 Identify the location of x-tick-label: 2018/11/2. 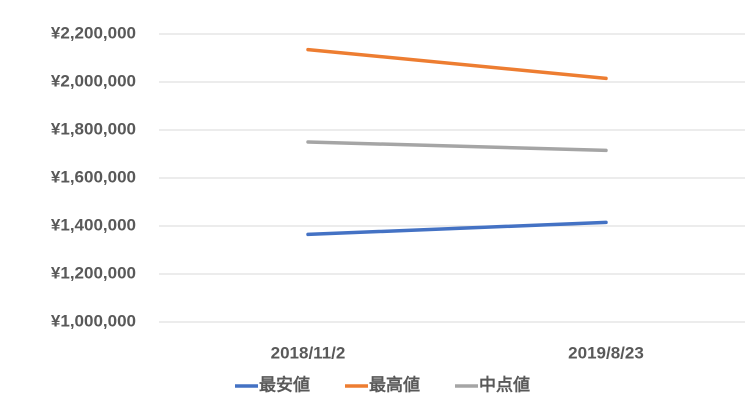
(308, 352).